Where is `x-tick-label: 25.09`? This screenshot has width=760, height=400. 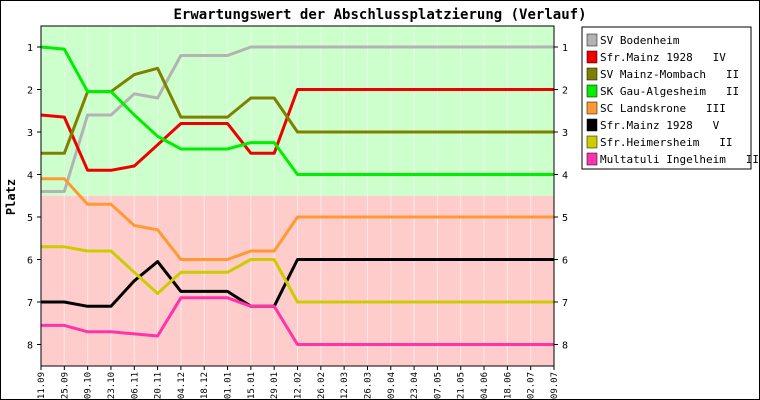
x-tick-label: 25.09 is located at coordinates (65, 385).